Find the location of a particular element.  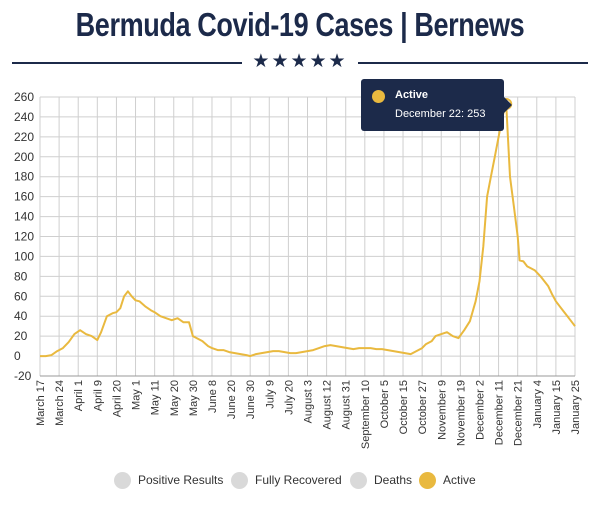

x-tick-label: June 30 is located at coordinates (251, 399).